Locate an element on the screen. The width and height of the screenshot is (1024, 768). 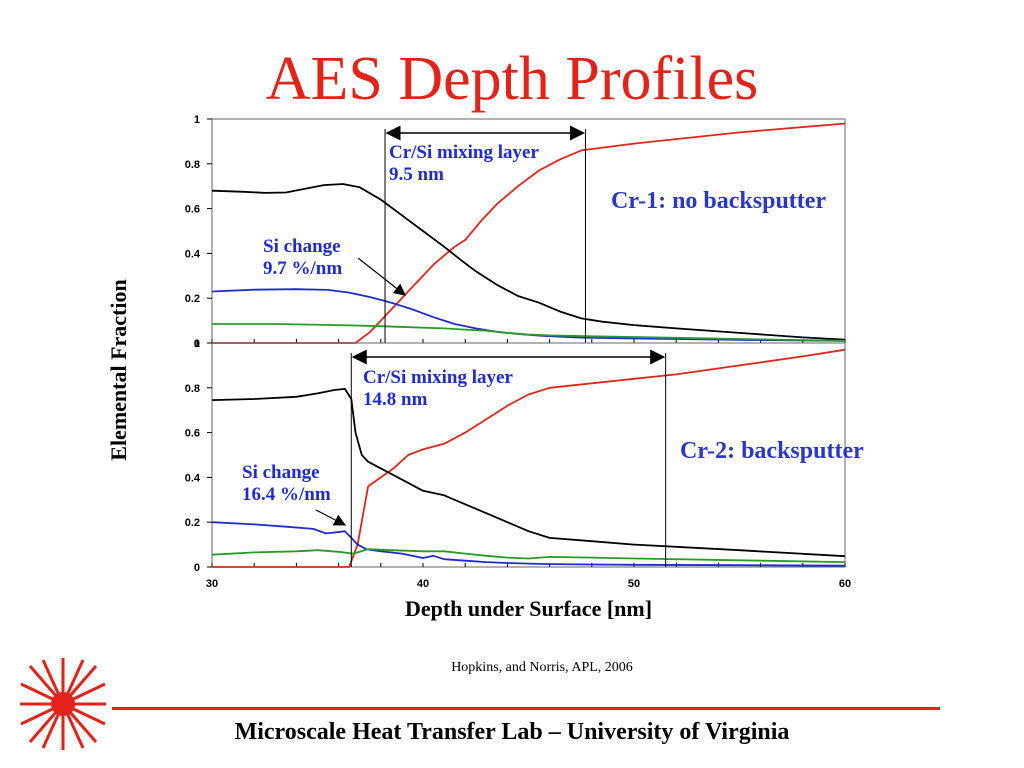
chart2-y-tick-label: 0.2 is located at coordinates (192, 523).